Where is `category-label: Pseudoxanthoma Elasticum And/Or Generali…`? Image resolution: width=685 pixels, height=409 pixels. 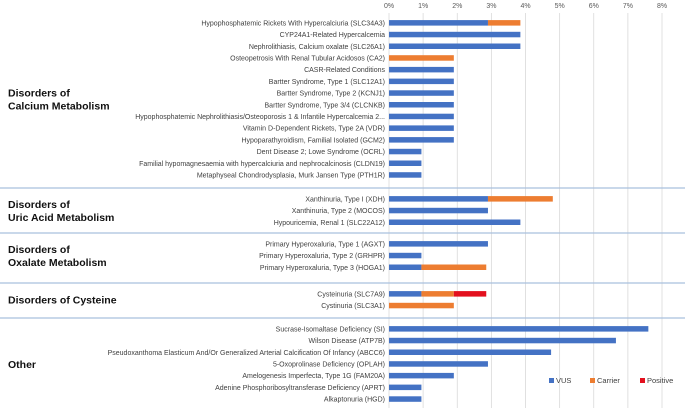 category-label: Pseudoxanthoma Elasticum And/Or Generali… is located at coordinates (246, 353).